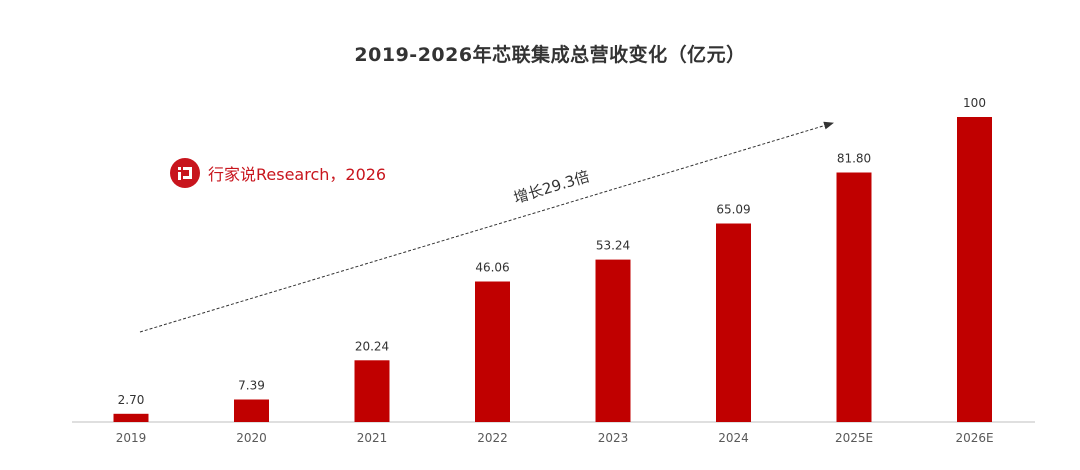 The height and width of the screenshot is (470, 1080). Describe the element at coordinates (551, 187) in the screenshot. I see `growth-annotation-label: 增长29.3倍` at that location.